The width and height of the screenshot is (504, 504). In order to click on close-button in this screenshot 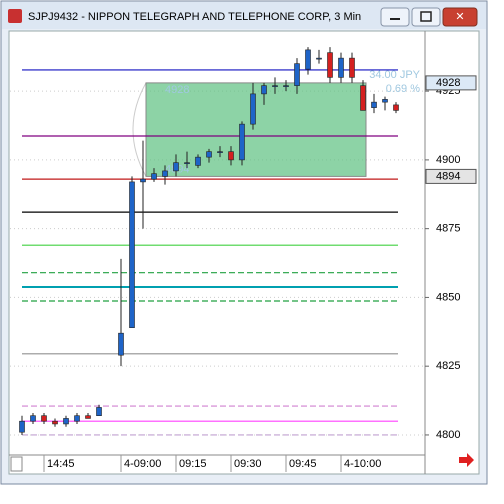, I will do `click(460, 17)`.